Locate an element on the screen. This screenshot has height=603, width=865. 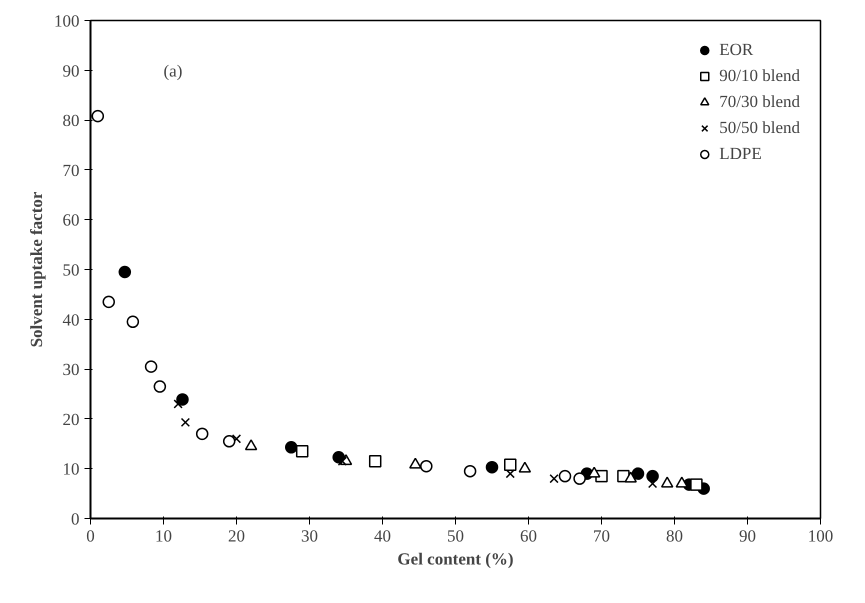
y-tick-label: 20 is located at coordinates (71, 419).